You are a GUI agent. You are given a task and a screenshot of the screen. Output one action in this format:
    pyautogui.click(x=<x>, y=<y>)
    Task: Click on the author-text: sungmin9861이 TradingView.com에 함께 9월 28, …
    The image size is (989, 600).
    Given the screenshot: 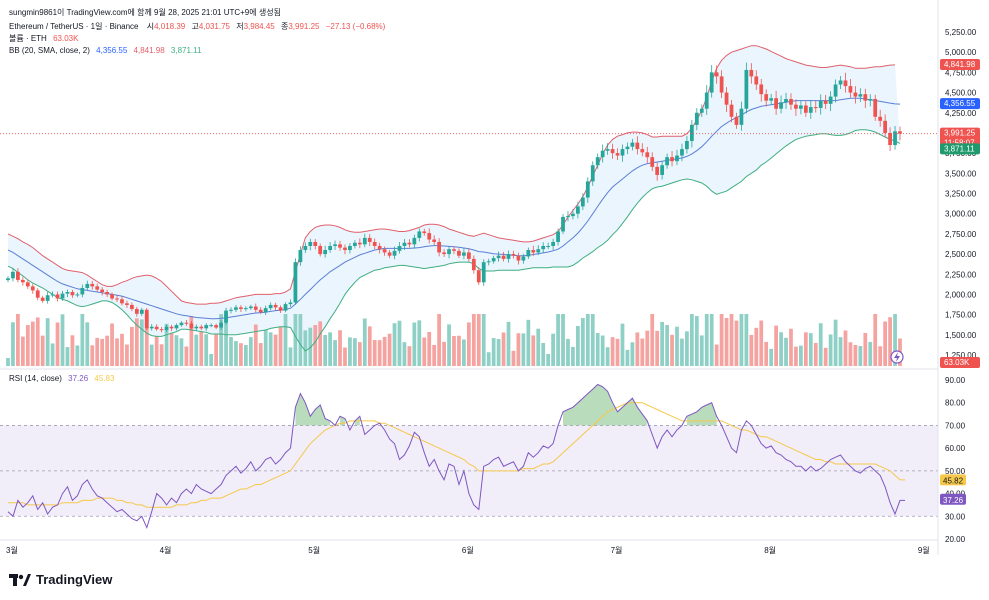 What is the action you would take?
    pyautogui.click(x=145, y=12)
    